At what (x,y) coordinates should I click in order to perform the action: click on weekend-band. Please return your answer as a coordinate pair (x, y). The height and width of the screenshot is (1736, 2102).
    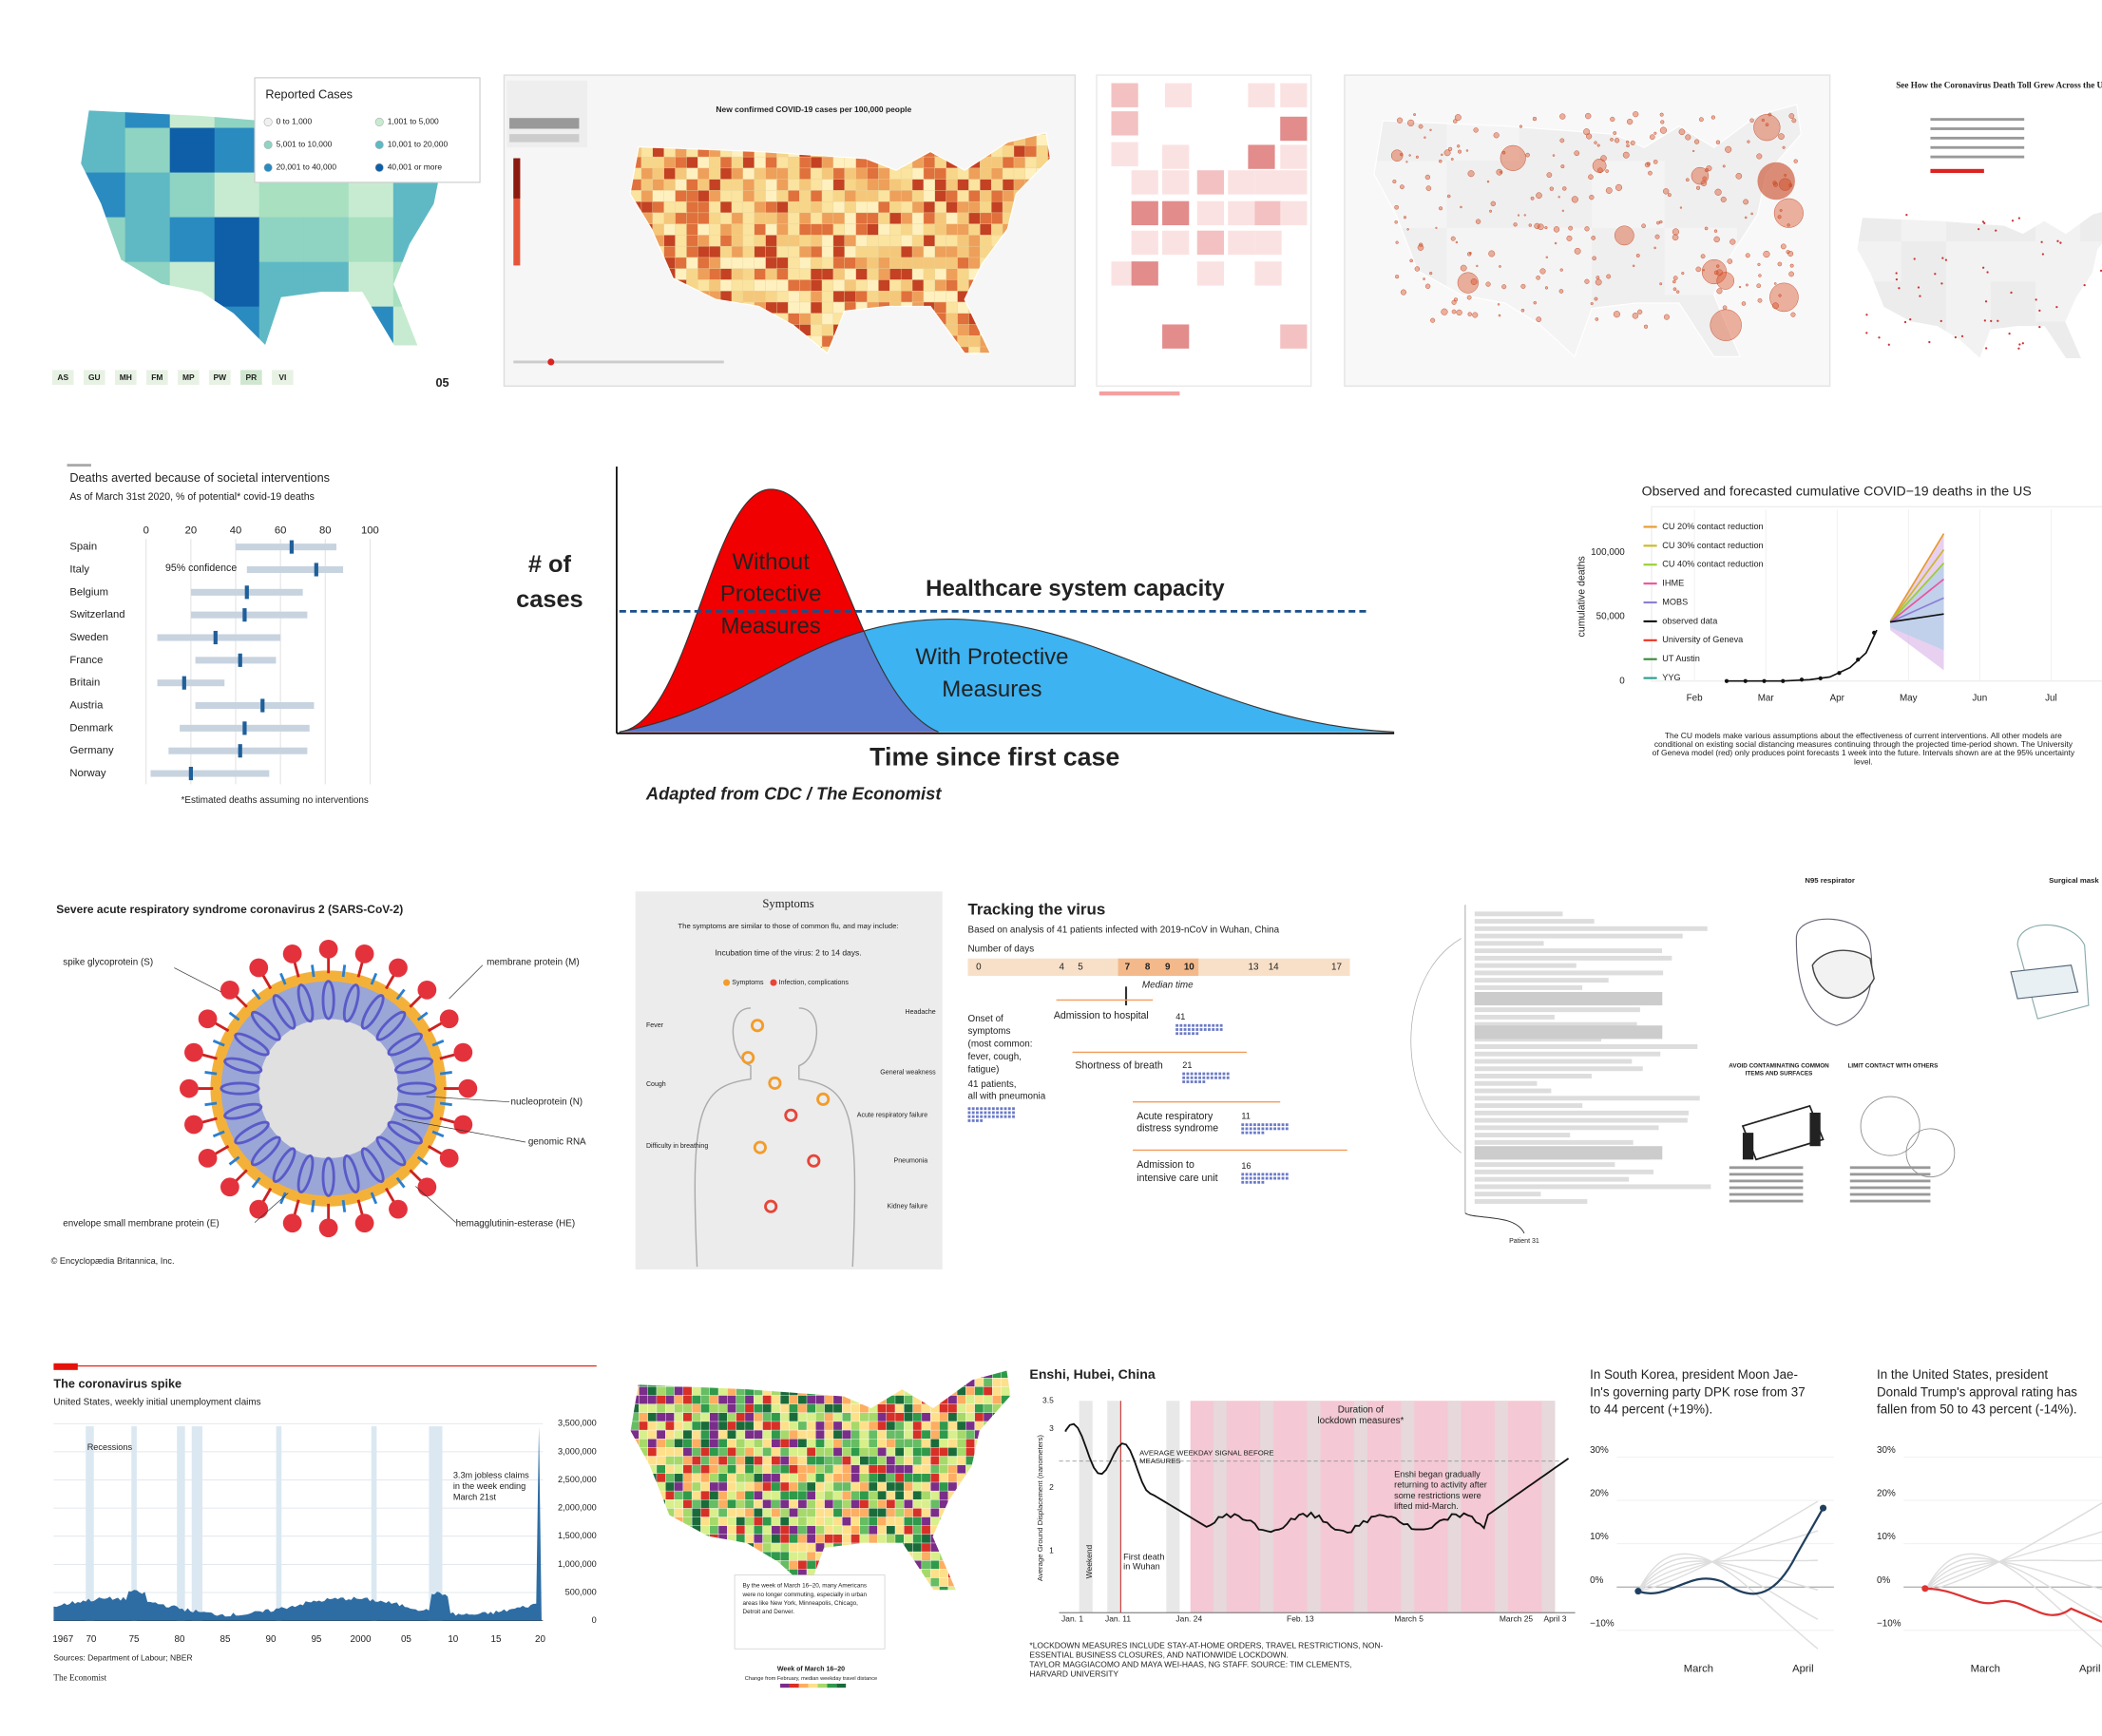
    Looking at the image, I should click on (1454, 1507).